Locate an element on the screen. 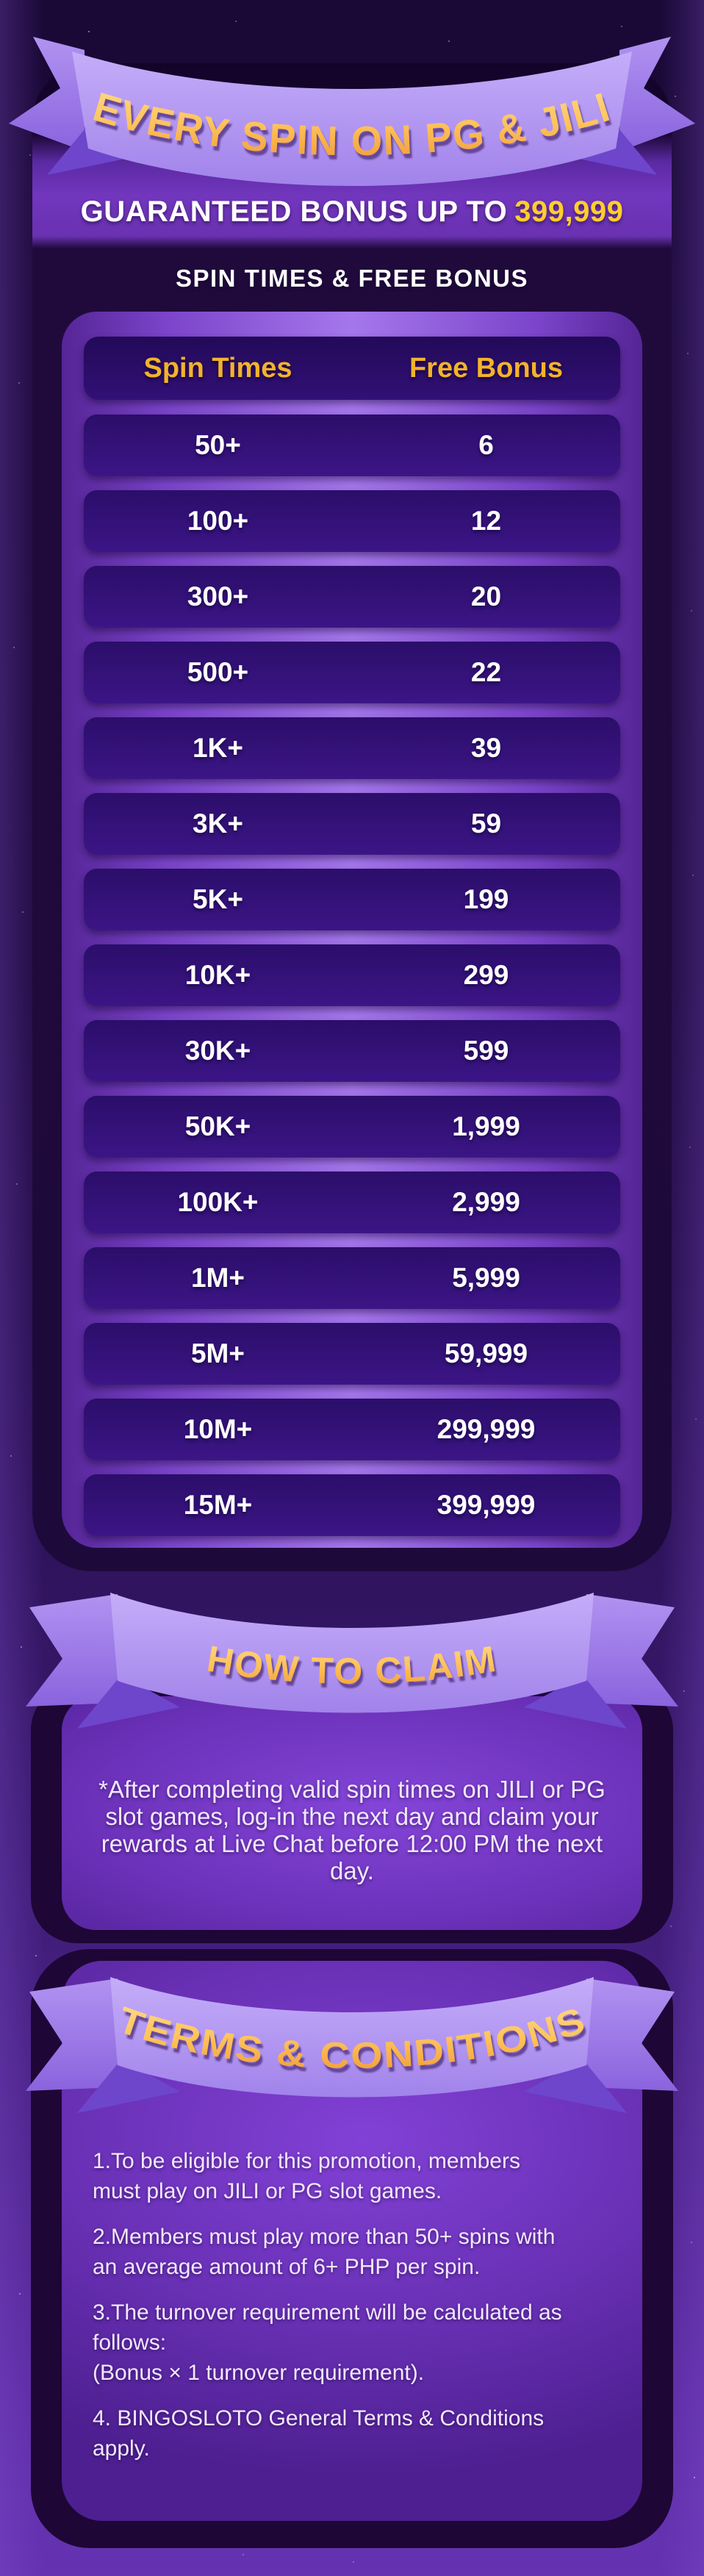  table-header: Spin Times Free Bonus is located at coordinates (352, 368).